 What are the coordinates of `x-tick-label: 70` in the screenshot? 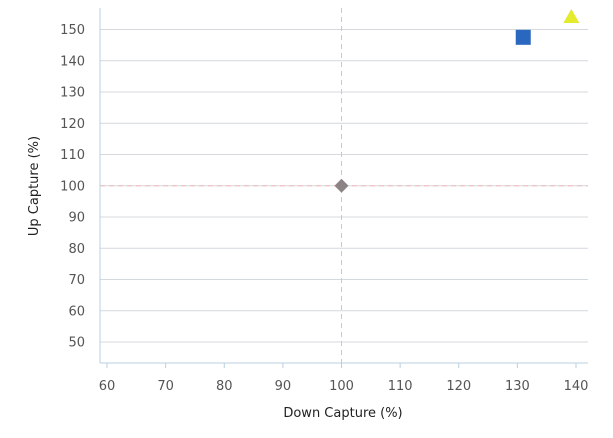 It's located at (165, 386).